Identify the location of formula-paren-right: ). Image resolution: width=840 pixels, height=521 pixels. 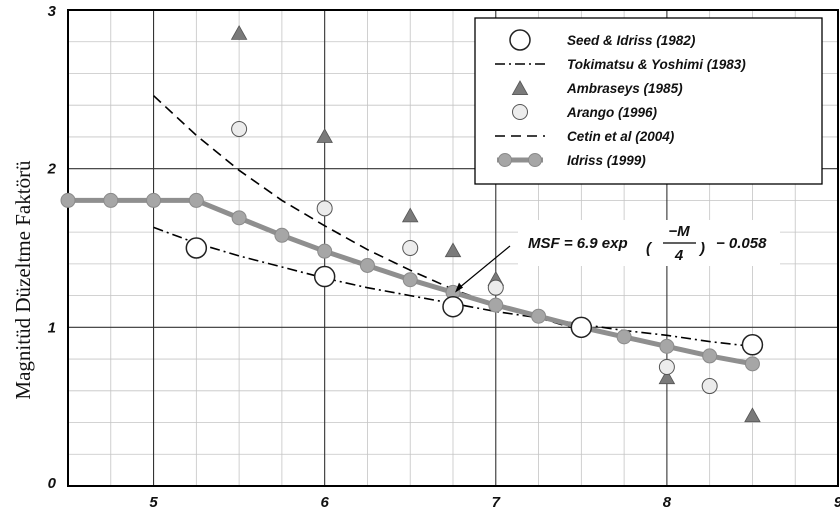
(701, 248).